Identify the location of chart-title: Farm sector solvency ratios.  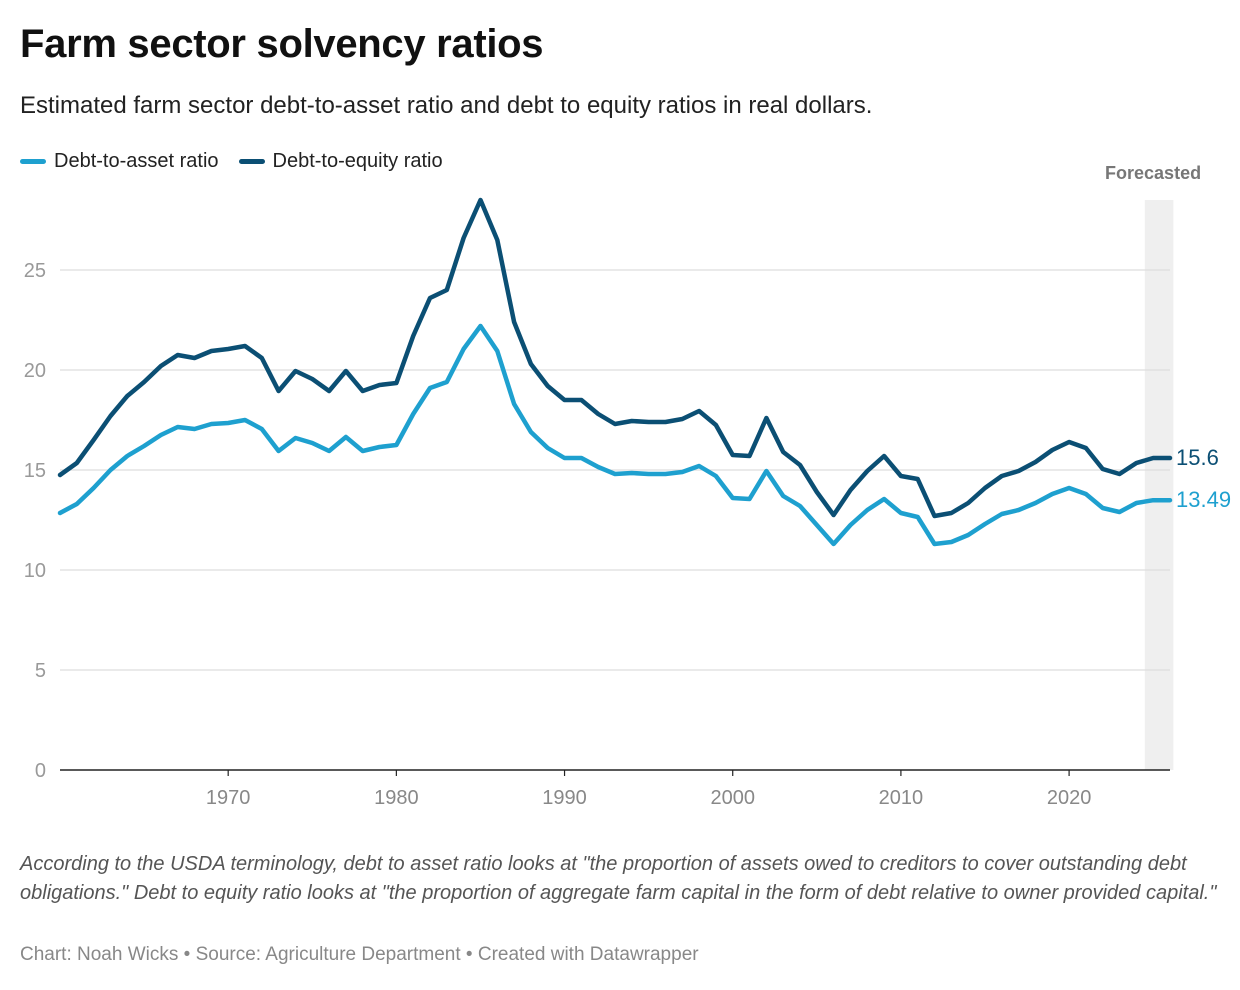
(282, 44).